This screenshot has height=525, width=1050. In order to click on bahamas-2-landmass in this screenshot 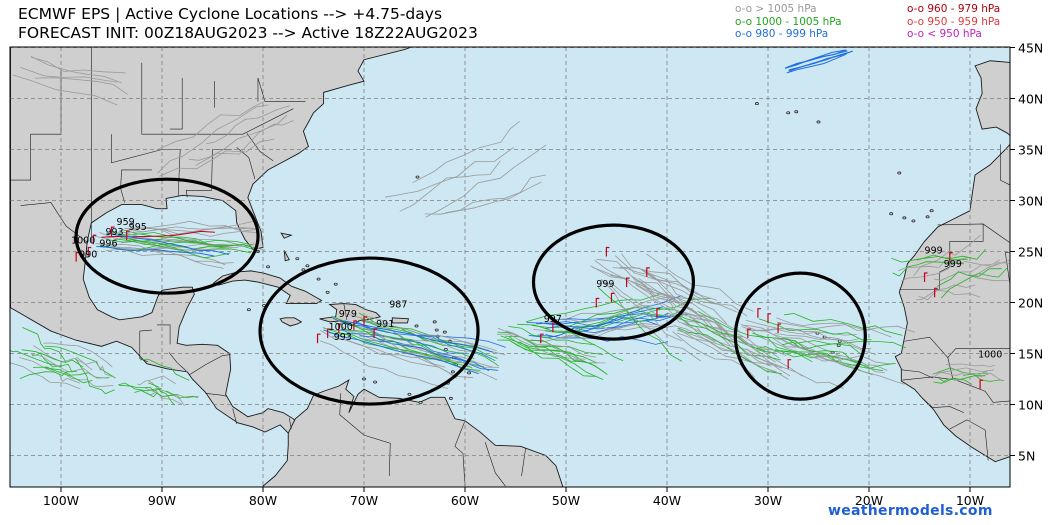, I will do `click(286, 256)`.